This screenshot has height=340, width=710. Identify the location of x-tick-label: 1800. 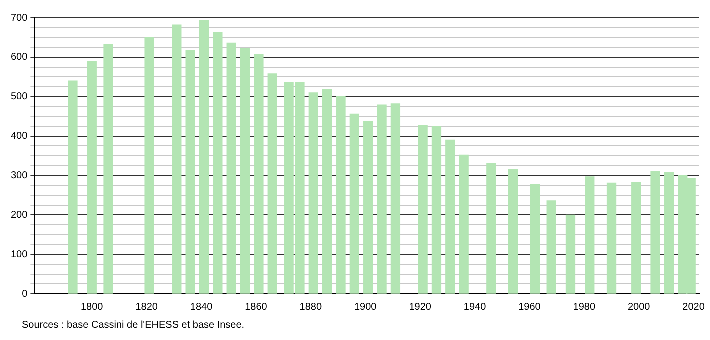
(92, 307).